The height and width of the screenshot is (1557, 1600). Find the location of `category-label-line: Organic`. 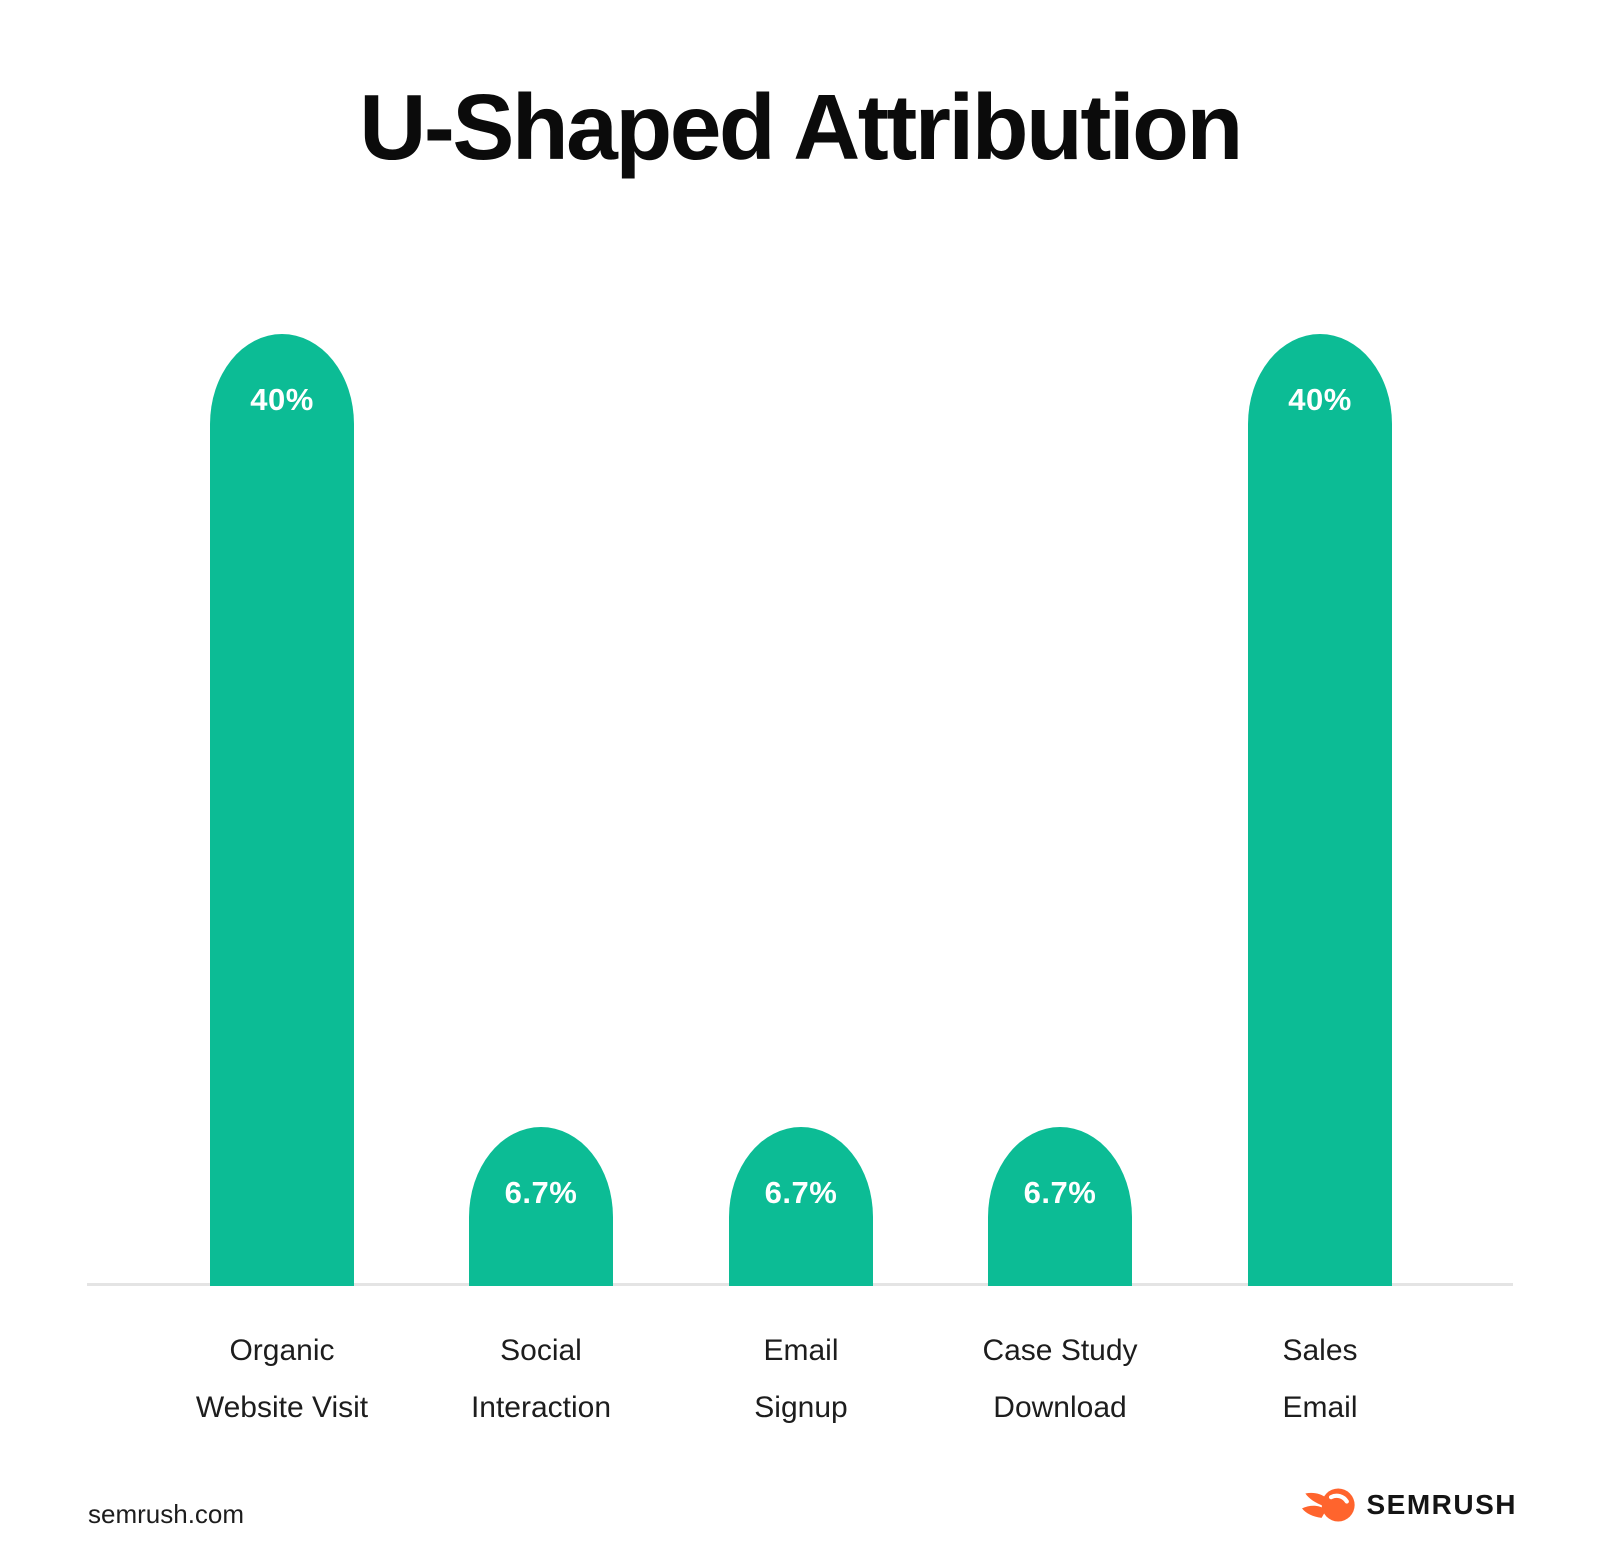

category-label-line: Organic is located at coordinates (282, 1350).